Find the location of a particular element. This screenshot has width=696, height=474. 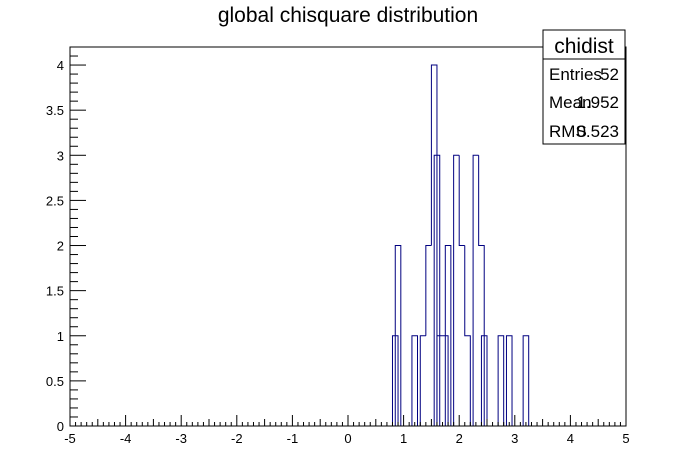

y-tick-label: 1.5 is located at coordinates (55, 291).